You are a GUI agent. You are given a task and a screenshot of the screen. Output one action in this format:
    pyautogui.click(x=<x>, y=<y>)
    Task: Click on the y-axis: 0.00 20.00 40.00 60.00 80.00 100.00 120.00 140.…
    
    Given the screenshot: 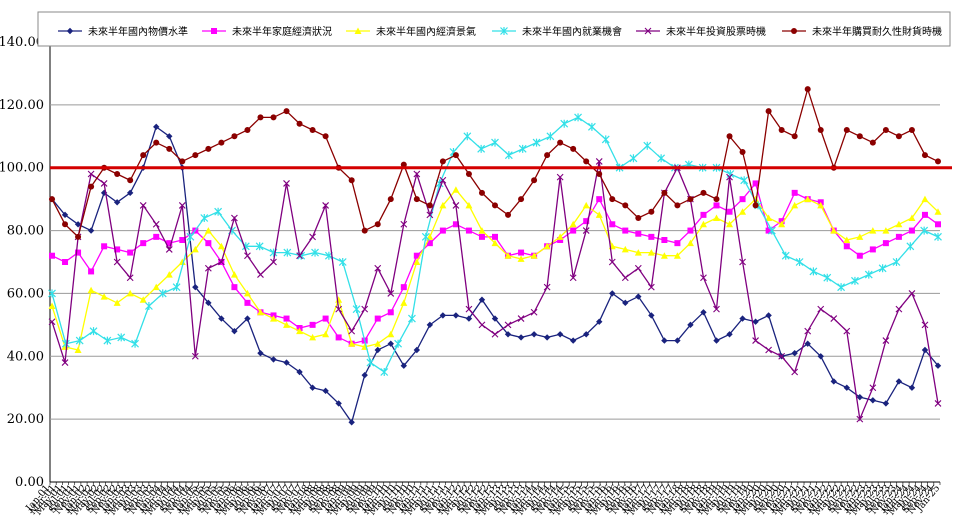 What is the action you would take?
    pyautogui.click(x=25, y=262)
    